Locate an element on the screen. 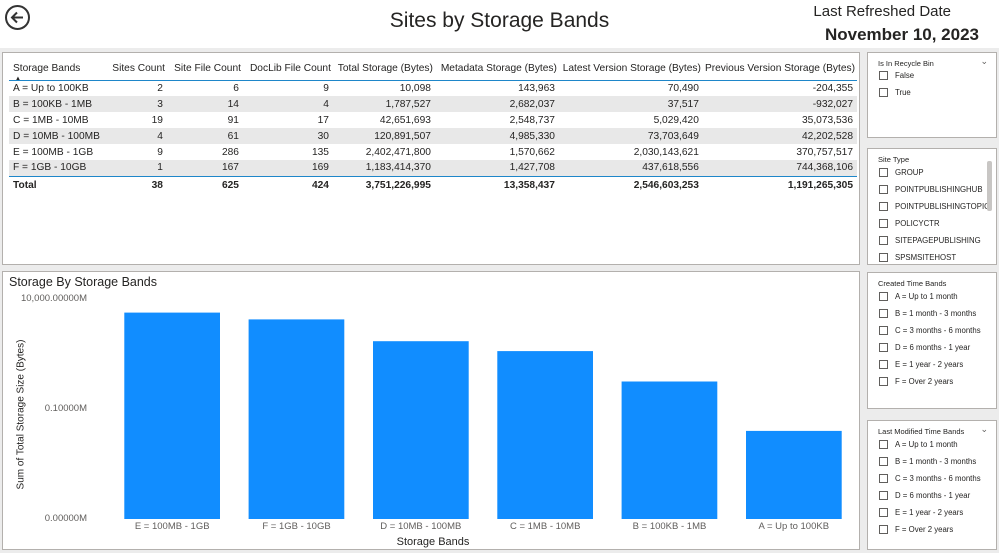 Image resolution: width=999 pixels, height=553 pixels. column-header-metadata-storage: Metadata Storage (Bytes) is located at coordinates (498, 68).